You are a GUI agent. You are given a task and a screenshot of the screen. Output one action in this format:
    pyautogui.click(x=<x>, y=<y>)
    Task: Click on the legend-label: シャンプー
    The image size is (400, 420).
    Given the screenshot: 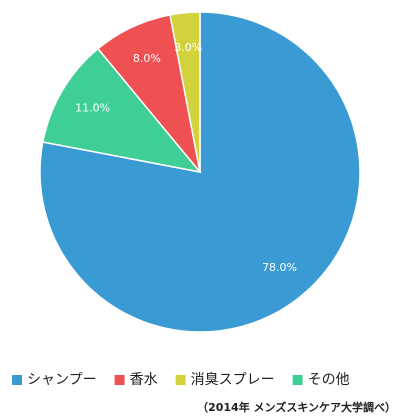 What is the action you would take?
    pyautogui.click(x=62, y=380)
    